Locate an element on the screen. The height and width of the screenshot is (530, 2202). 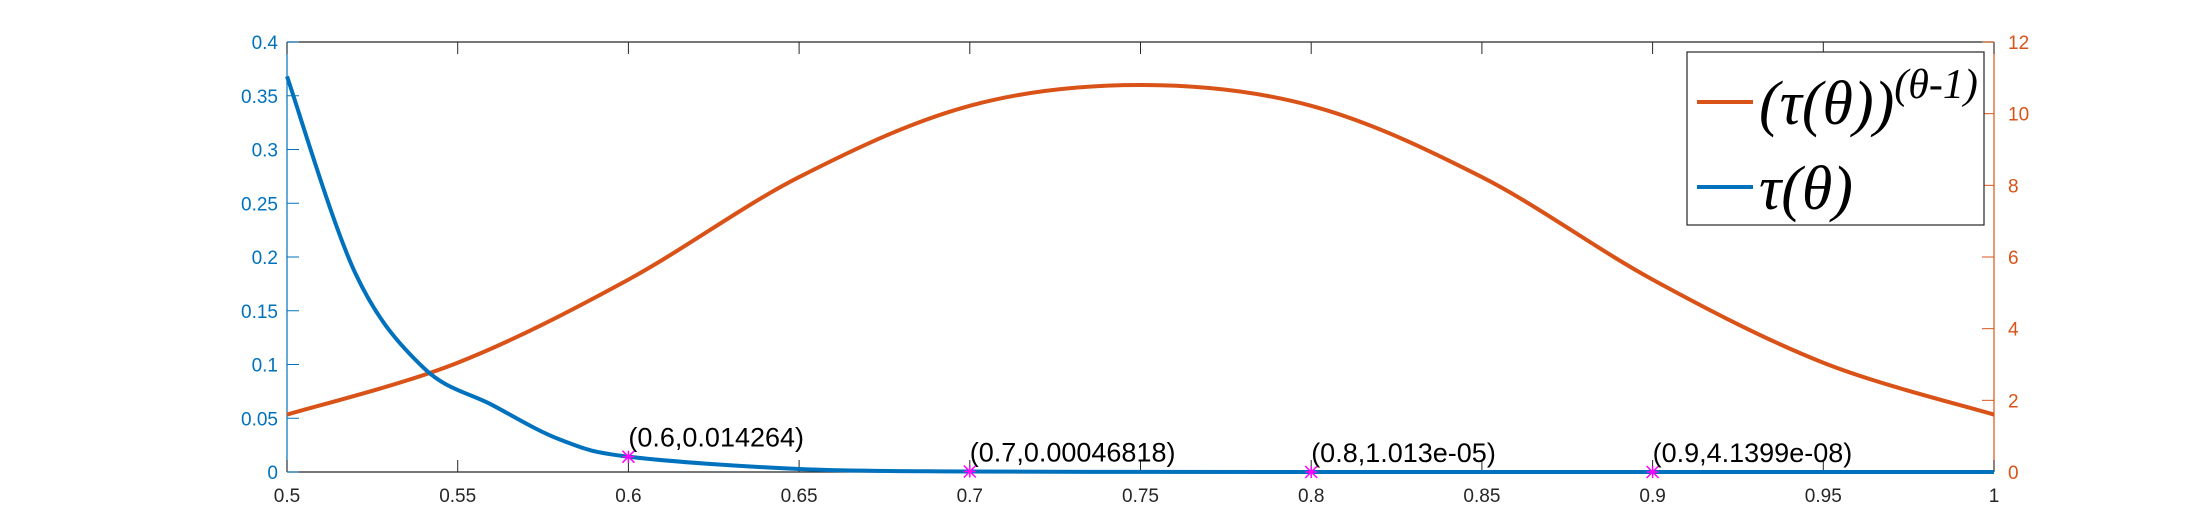
x-tick-label: 0.9 is located at coordinates (1652, 496).